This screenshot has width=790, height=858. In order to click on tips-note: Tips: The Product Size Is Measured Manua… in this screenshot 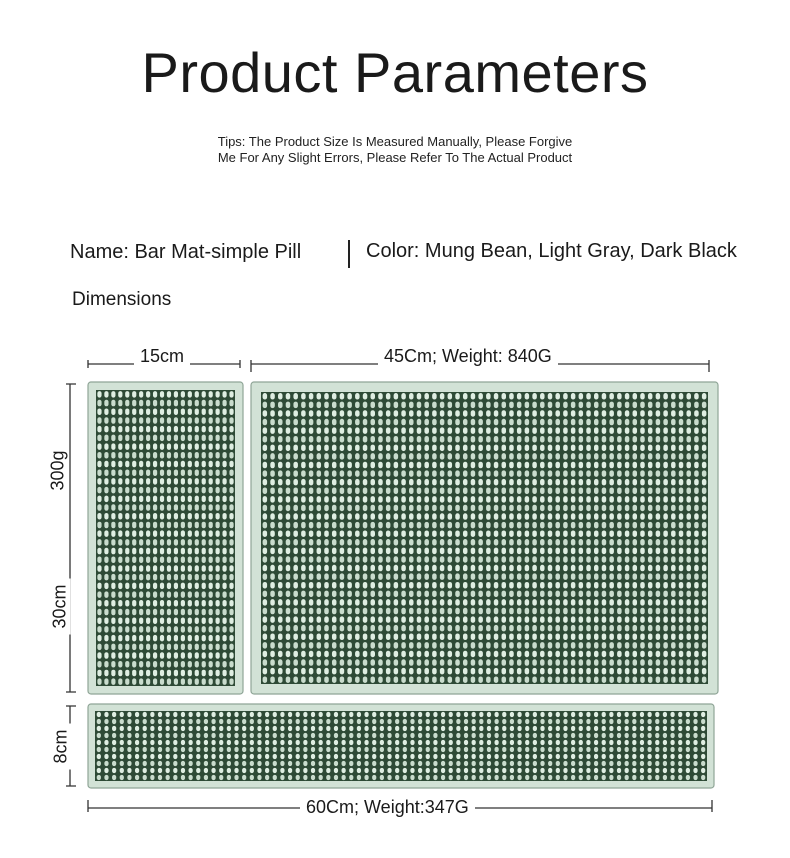, I will do `click(395, 150)`.